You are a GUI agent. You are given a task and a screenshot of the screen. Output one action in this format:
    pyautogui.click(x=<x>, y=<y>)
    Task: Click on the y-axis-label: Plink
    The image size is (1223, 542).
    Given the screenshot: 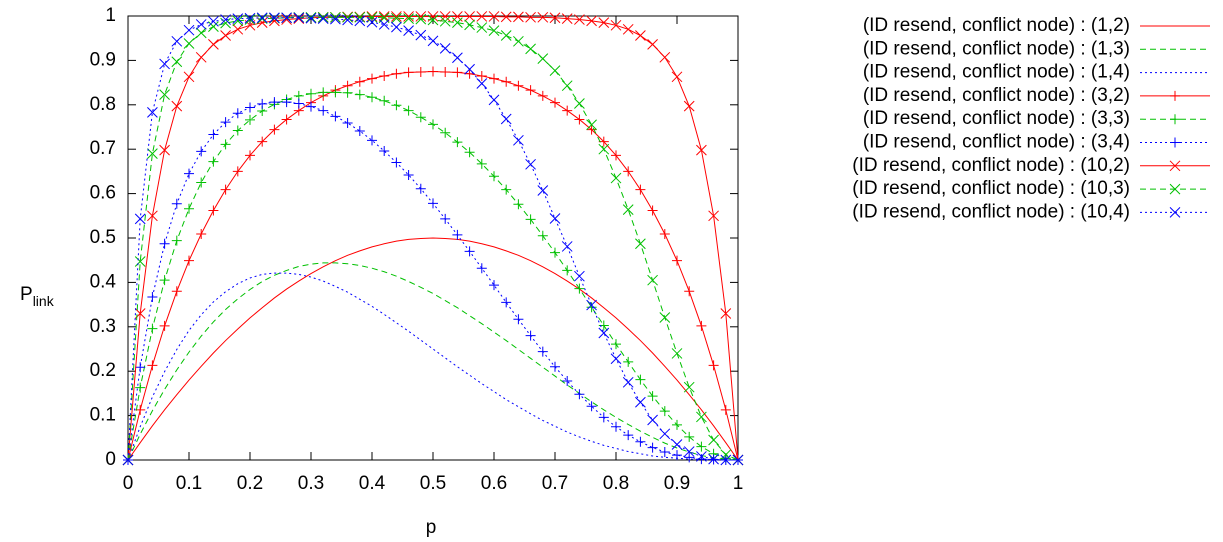 What is the action you would take?
    pyautogui.click(x=37, y=296)
    